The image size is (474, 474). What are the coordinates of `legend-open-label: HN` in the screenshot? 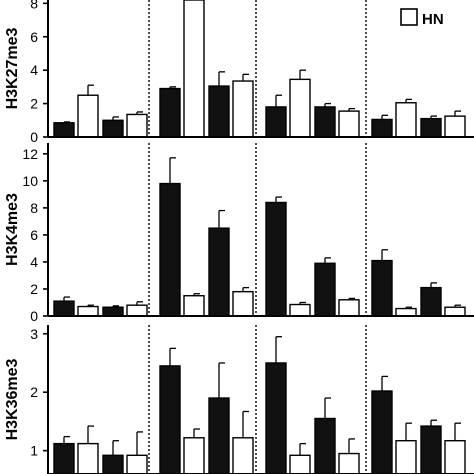 It's located at (433, 19).